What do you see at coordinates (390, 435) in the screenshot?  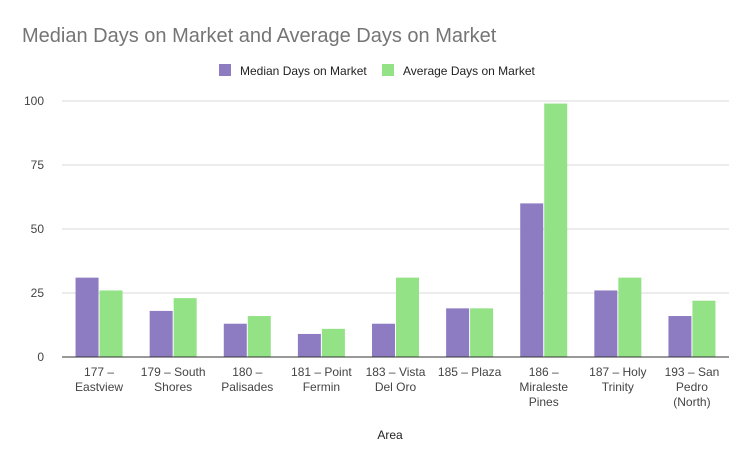 I see `x-axis-title: Area` at bounding box center [390, 435].